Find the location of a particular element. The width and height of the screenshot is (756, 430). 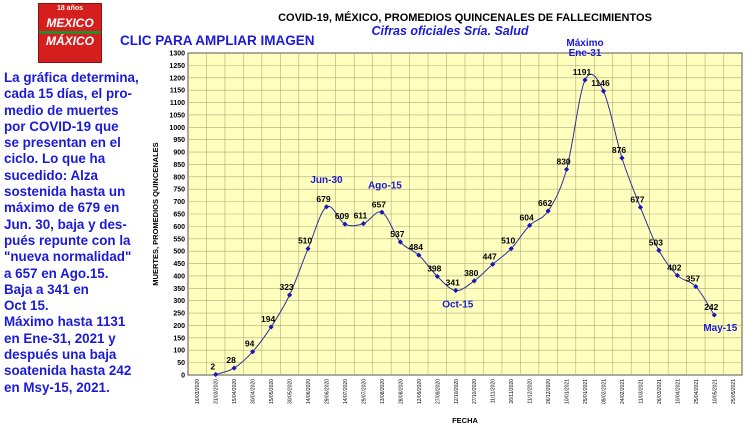

y-tick-label: 750 is located at coordinates (179, 190).